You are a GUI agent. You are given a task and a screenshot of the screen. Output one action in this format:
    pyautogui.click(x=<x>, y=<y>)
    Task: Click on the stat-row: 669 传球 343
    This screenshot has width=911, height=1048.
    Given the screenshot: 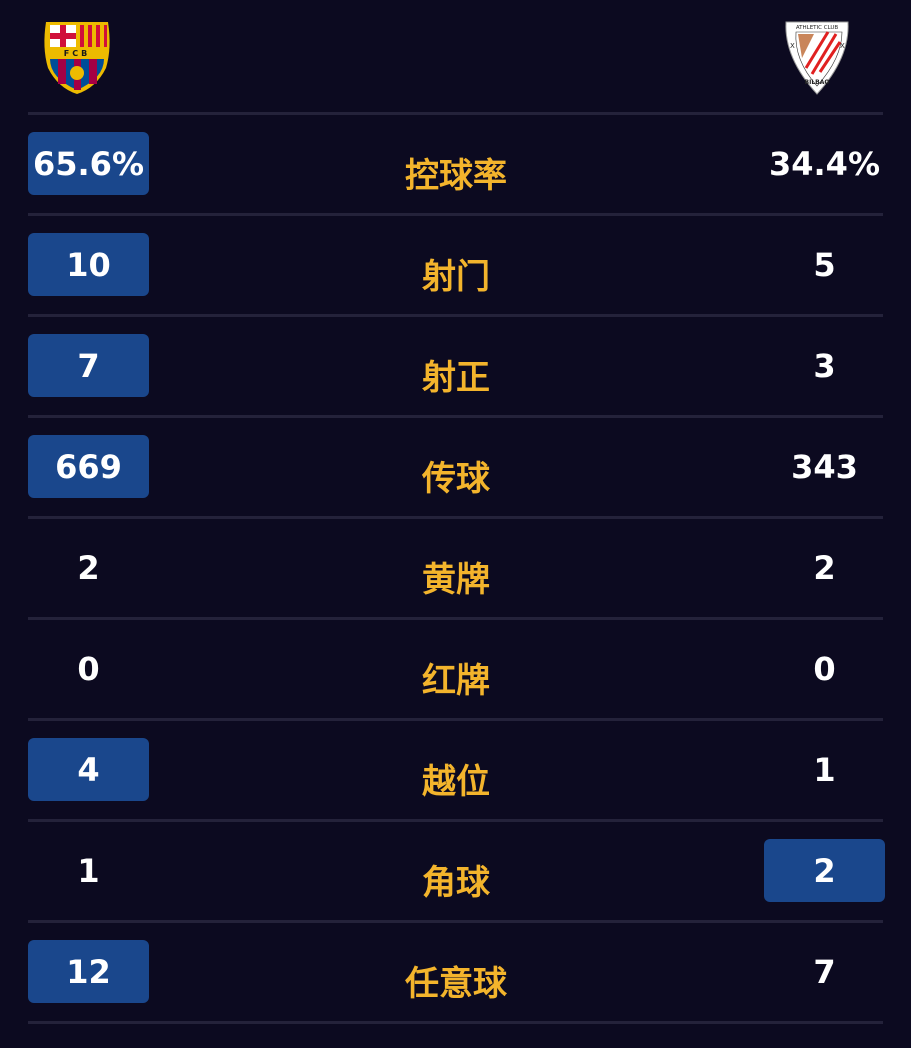 What is the action you would take?
    pyautogui.click(x=455, y=467)
    